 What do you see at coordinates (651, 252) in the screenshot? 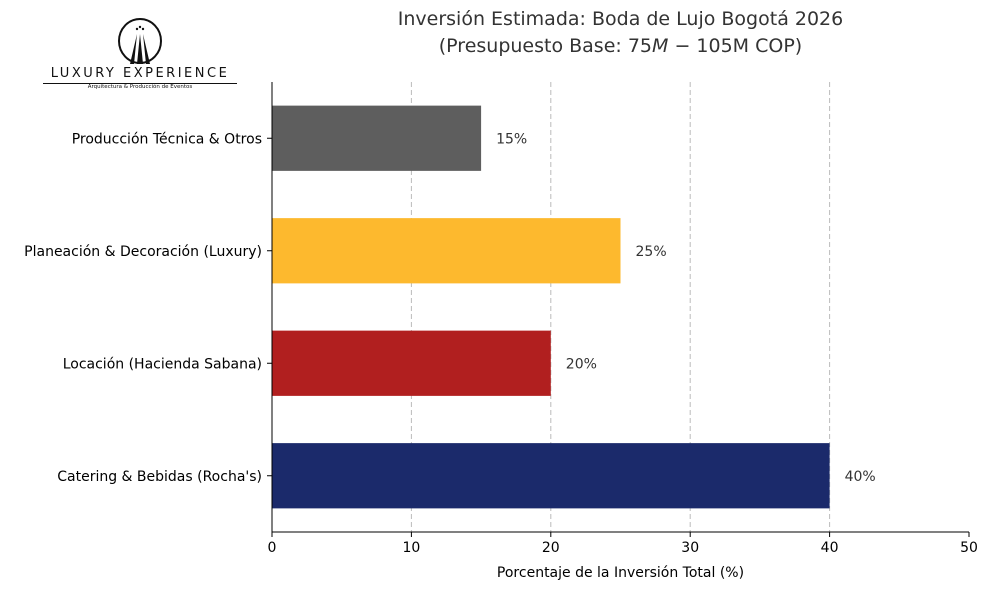
I see `data-label: 25%` at bounding box center [651, 252].